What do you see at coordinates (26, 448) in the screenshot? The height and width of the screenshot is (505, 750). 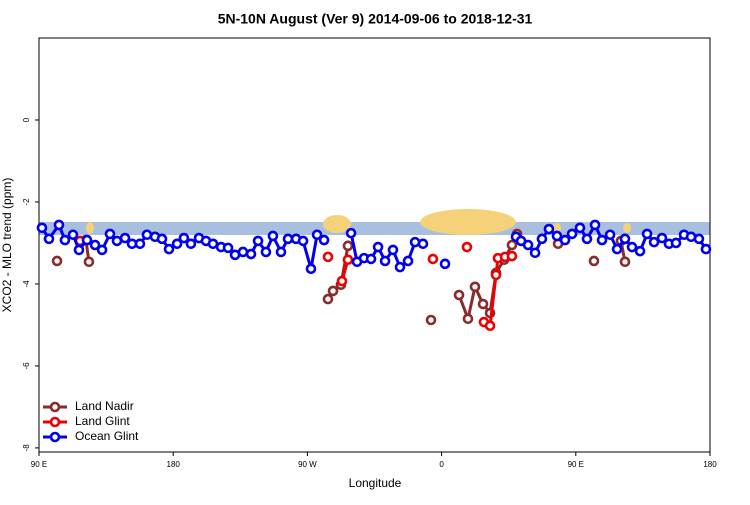 I see `y-tick-label: -8` at bounding box center [26, 448].